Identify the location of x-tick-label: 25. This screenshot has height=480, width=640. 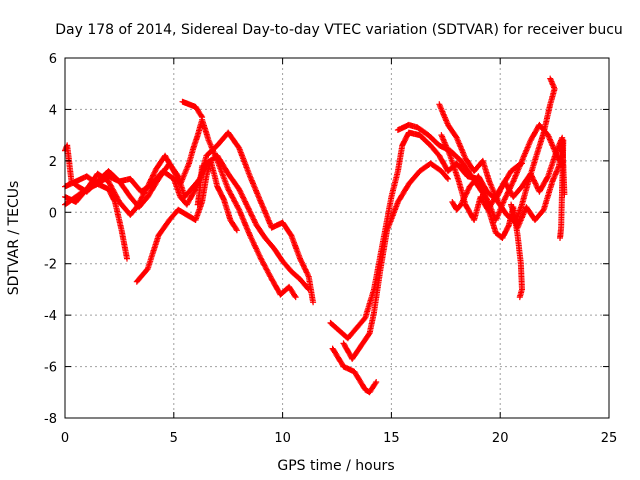
(609, 438).